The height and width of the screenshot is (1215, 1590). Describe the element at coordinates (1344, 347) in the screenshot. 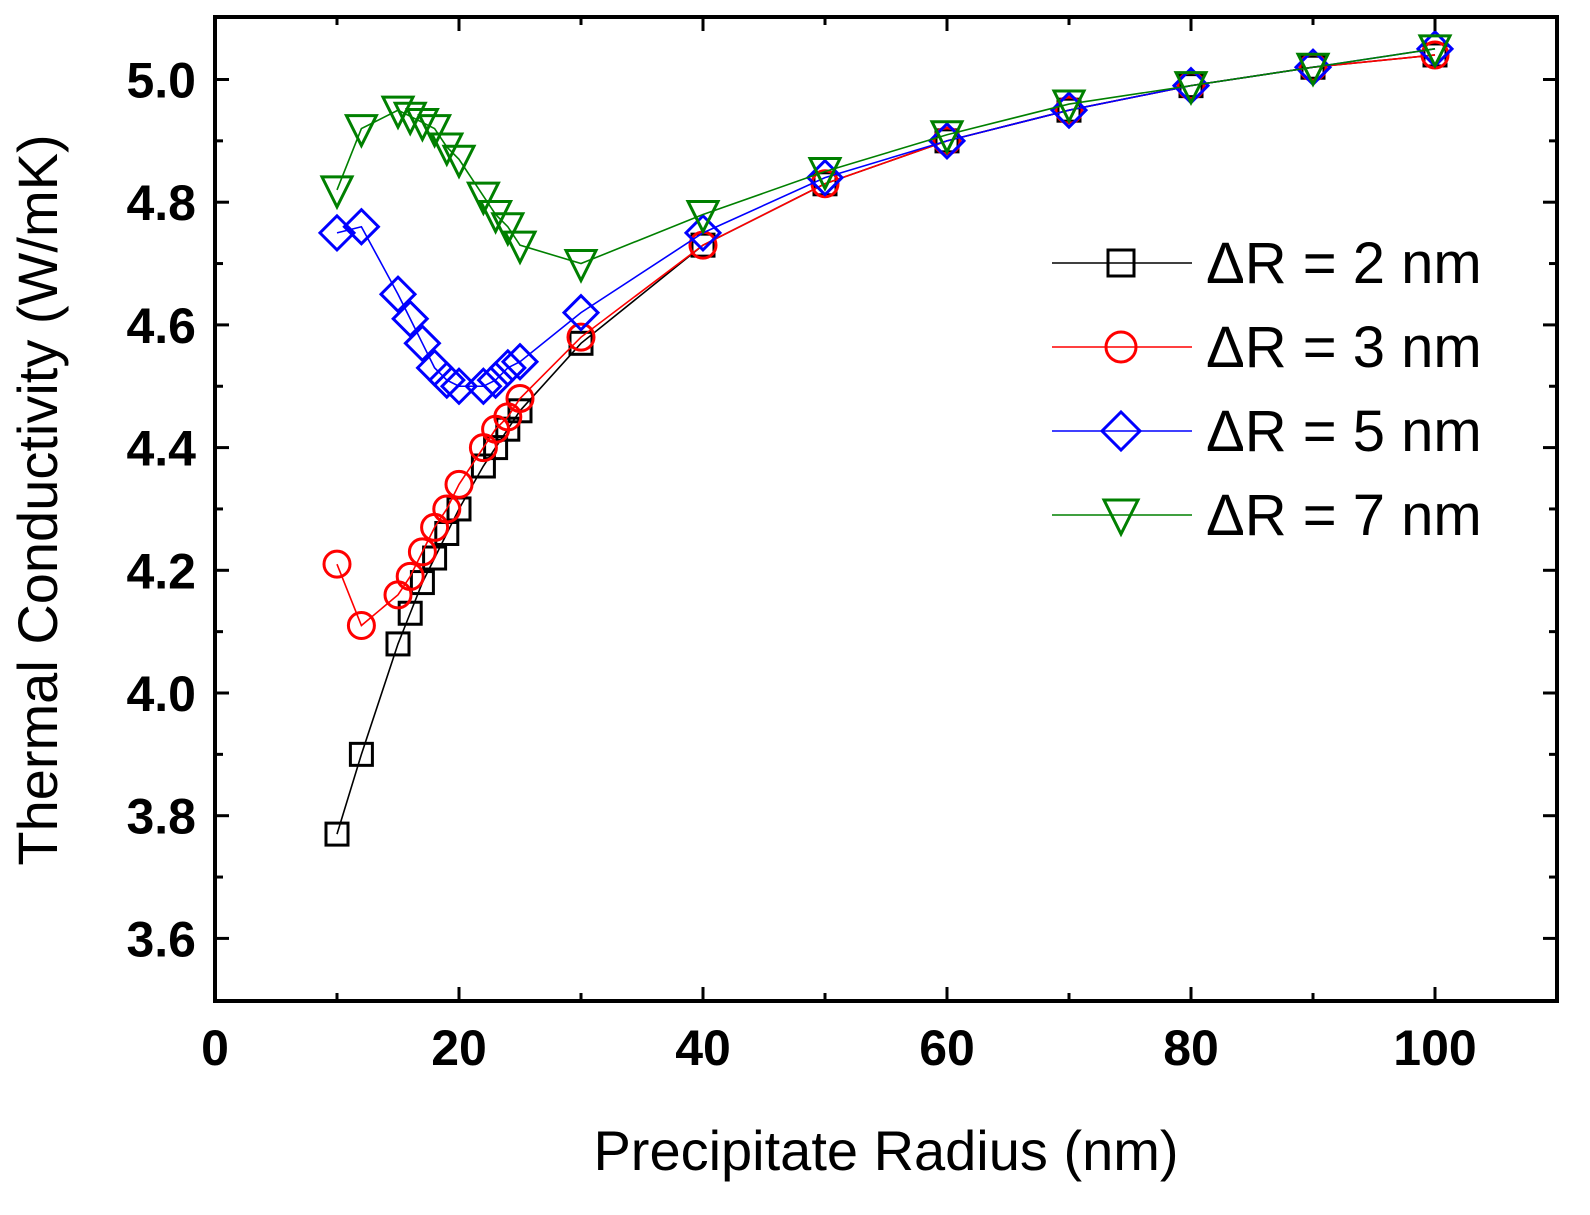

I see `legend-label: ΔR = 3 nm` at that location.